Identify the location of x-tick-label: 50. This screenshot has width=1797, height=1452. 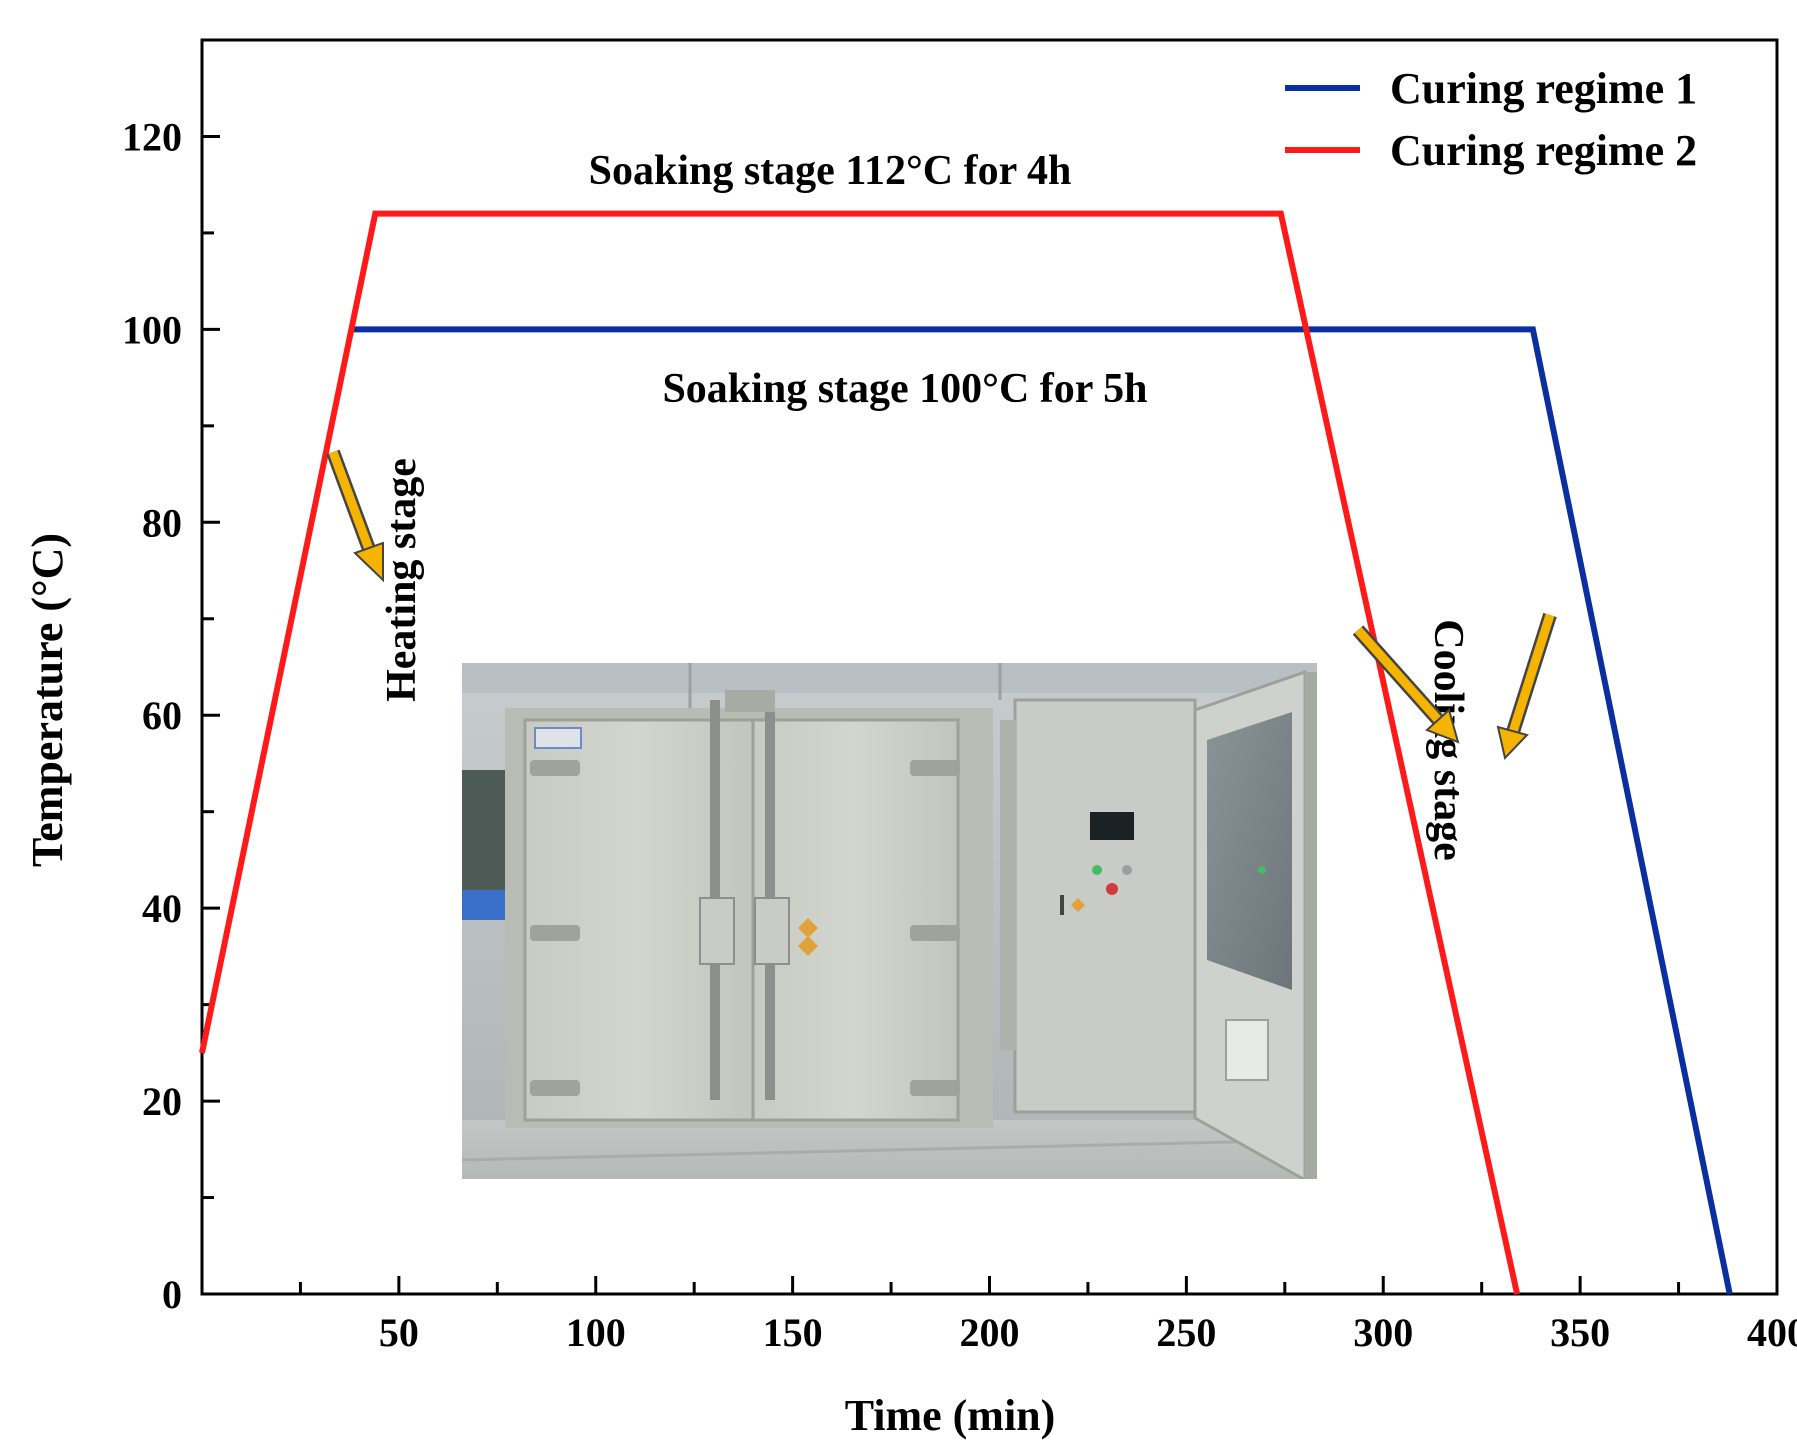
(399, 1332).